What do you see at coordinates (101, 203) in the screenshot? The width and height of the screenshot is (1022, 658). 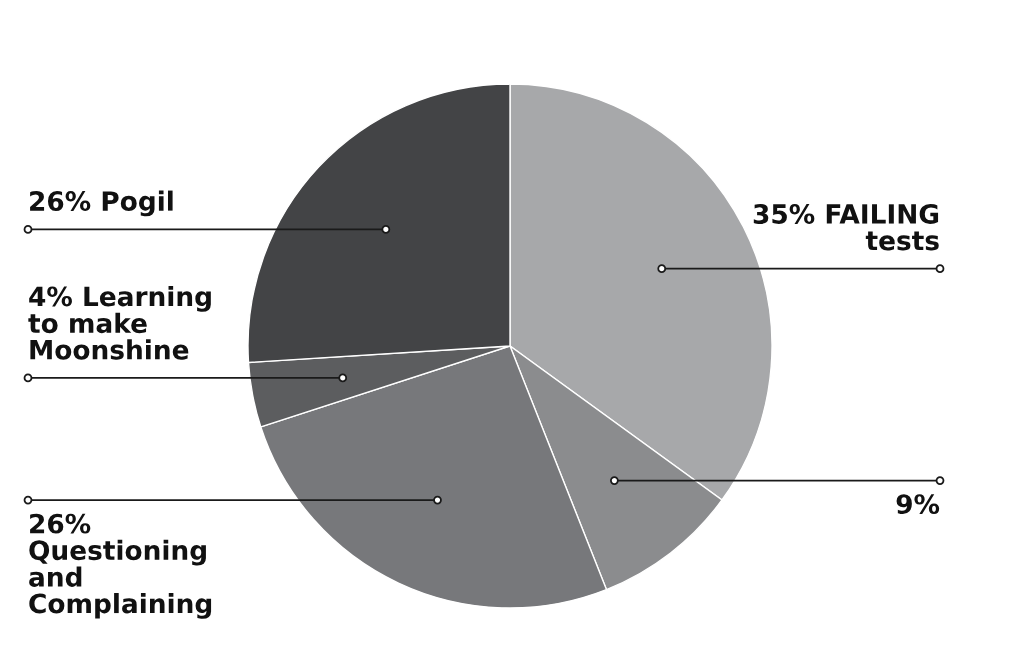 I see `slice-label: 26% Pogil` at bounding box center [101, 203].